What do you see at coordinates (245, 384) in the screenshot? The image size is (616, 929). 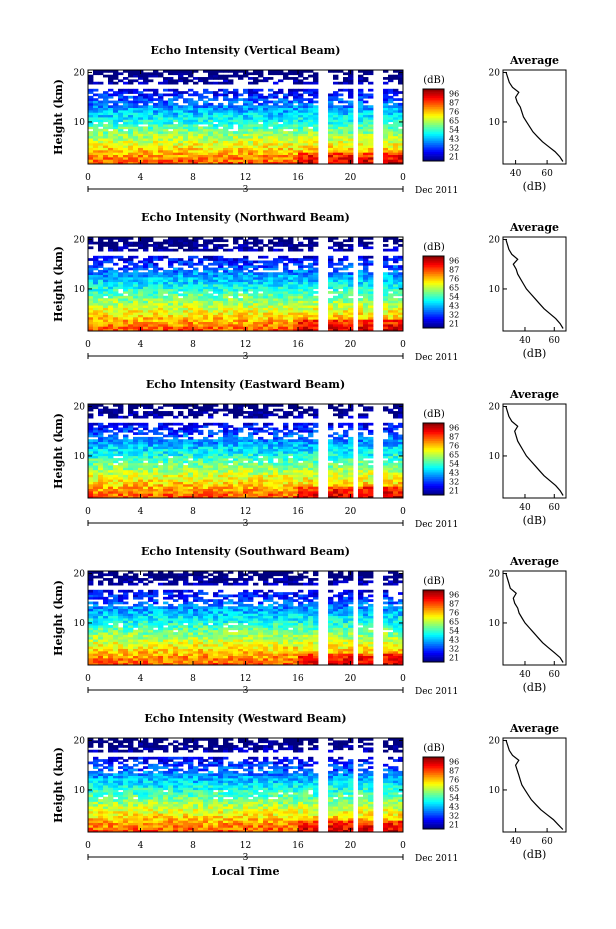 I see `panel-title: Echo Intensity (Eastward Beam)` at bounding box center [245, 384].